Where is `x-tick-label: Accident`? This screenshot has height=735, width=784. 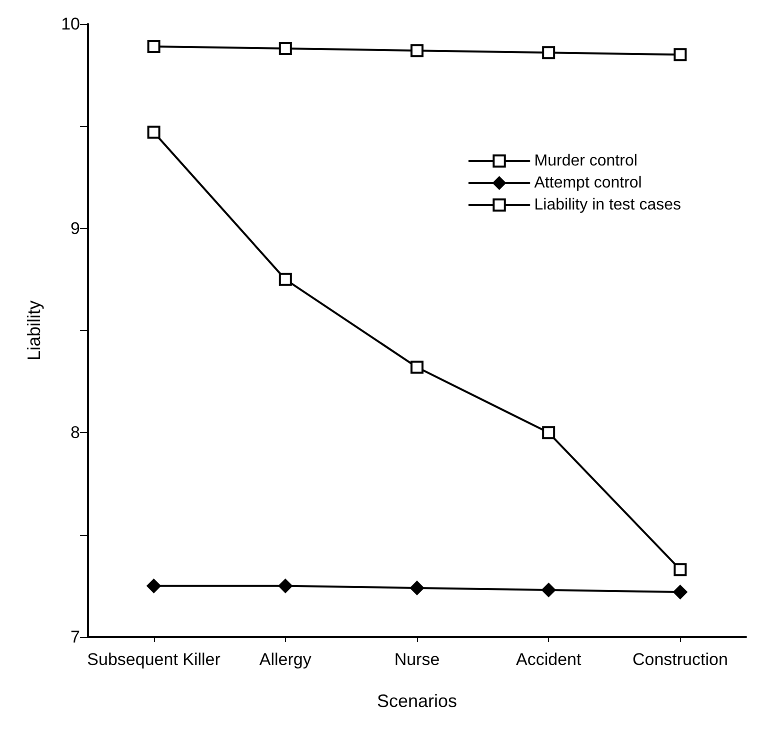 x-tick-label: Accident is located at coordinates (549, 659).